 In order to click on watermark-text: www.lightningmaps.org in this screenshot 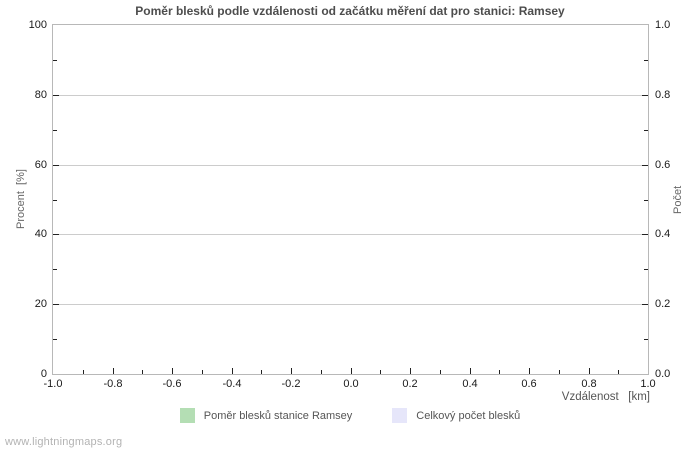, I will do `click(64, 442)`.